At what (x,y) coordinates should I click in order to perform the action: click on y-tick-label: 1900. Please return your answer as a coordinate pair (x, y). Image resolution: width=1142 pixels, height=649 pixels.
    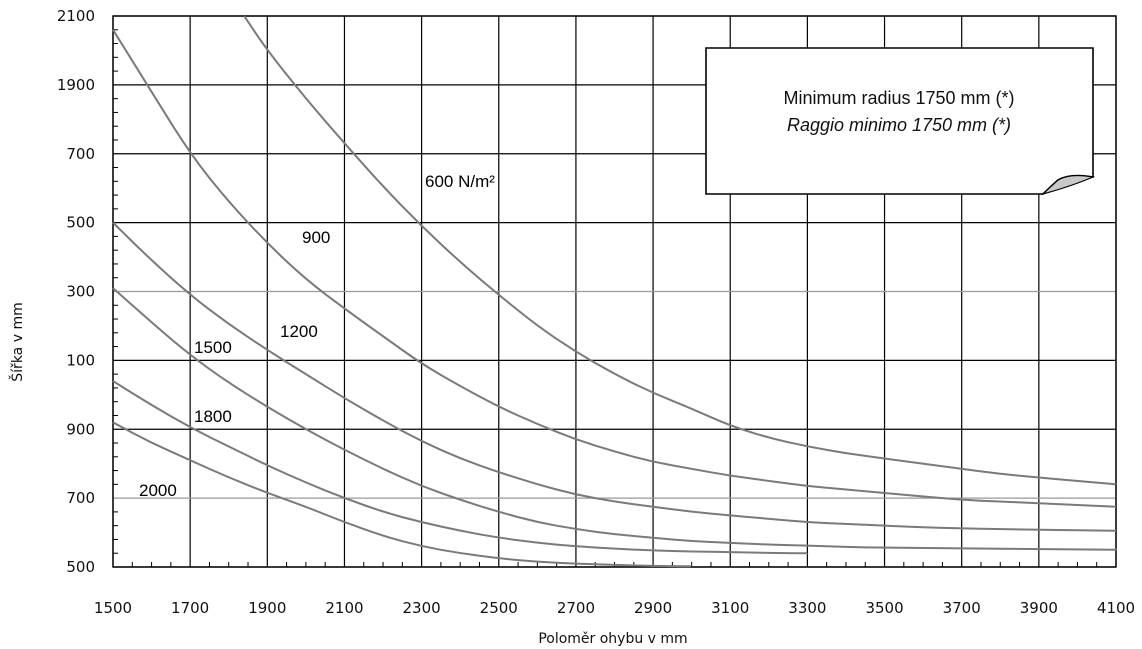
    Looking at the image, I should click on (76, 85).